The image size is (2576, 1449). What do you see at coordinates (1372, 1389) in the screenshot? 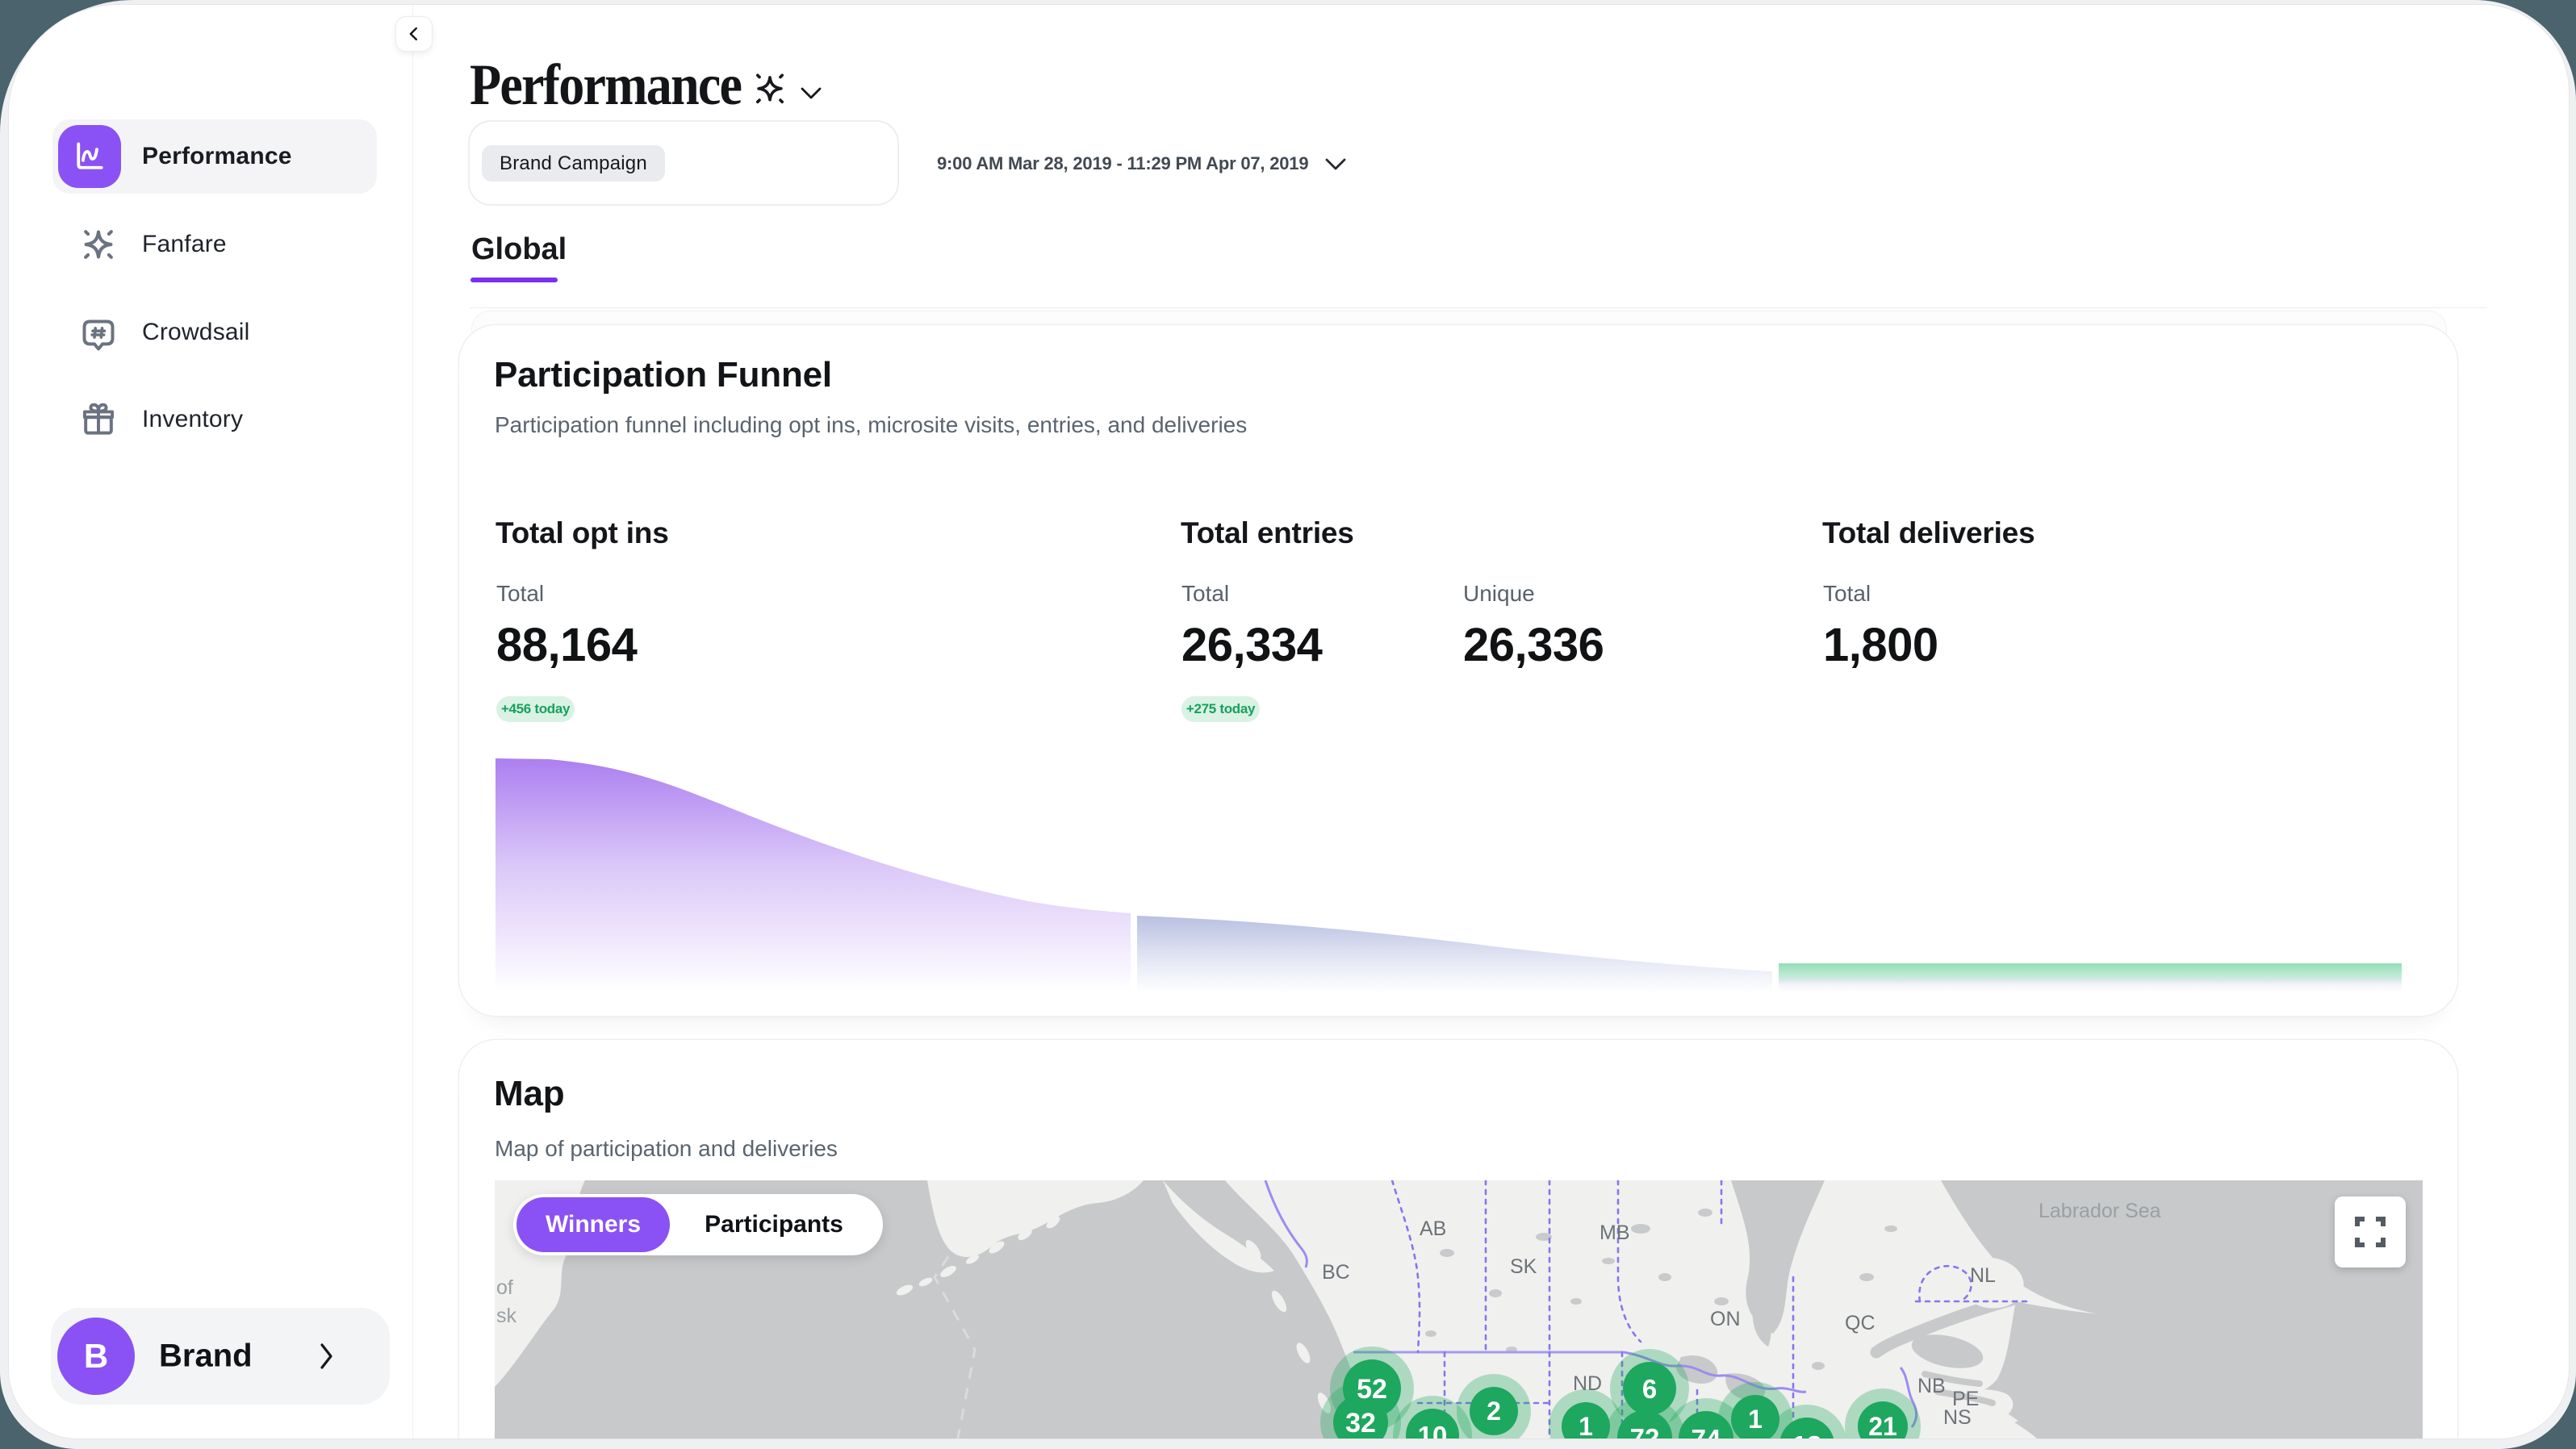
I see `svg-text: 52` at bounding box center [1372, 1389].